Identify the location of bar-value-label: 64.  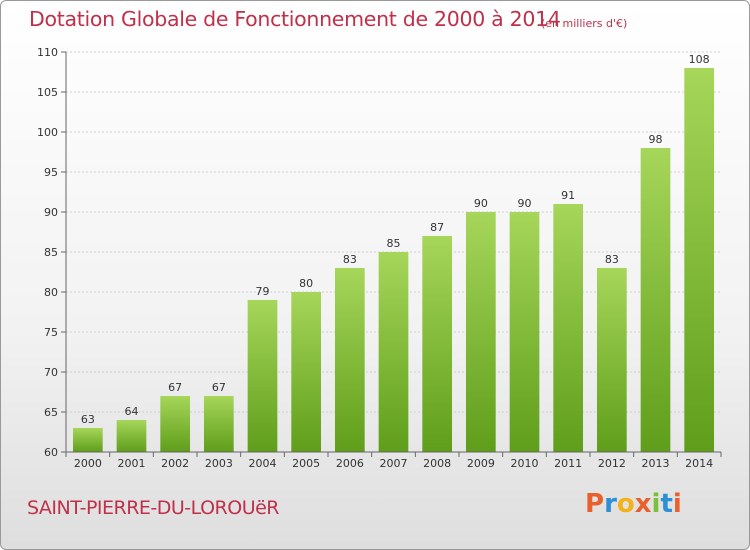
(132, 411).